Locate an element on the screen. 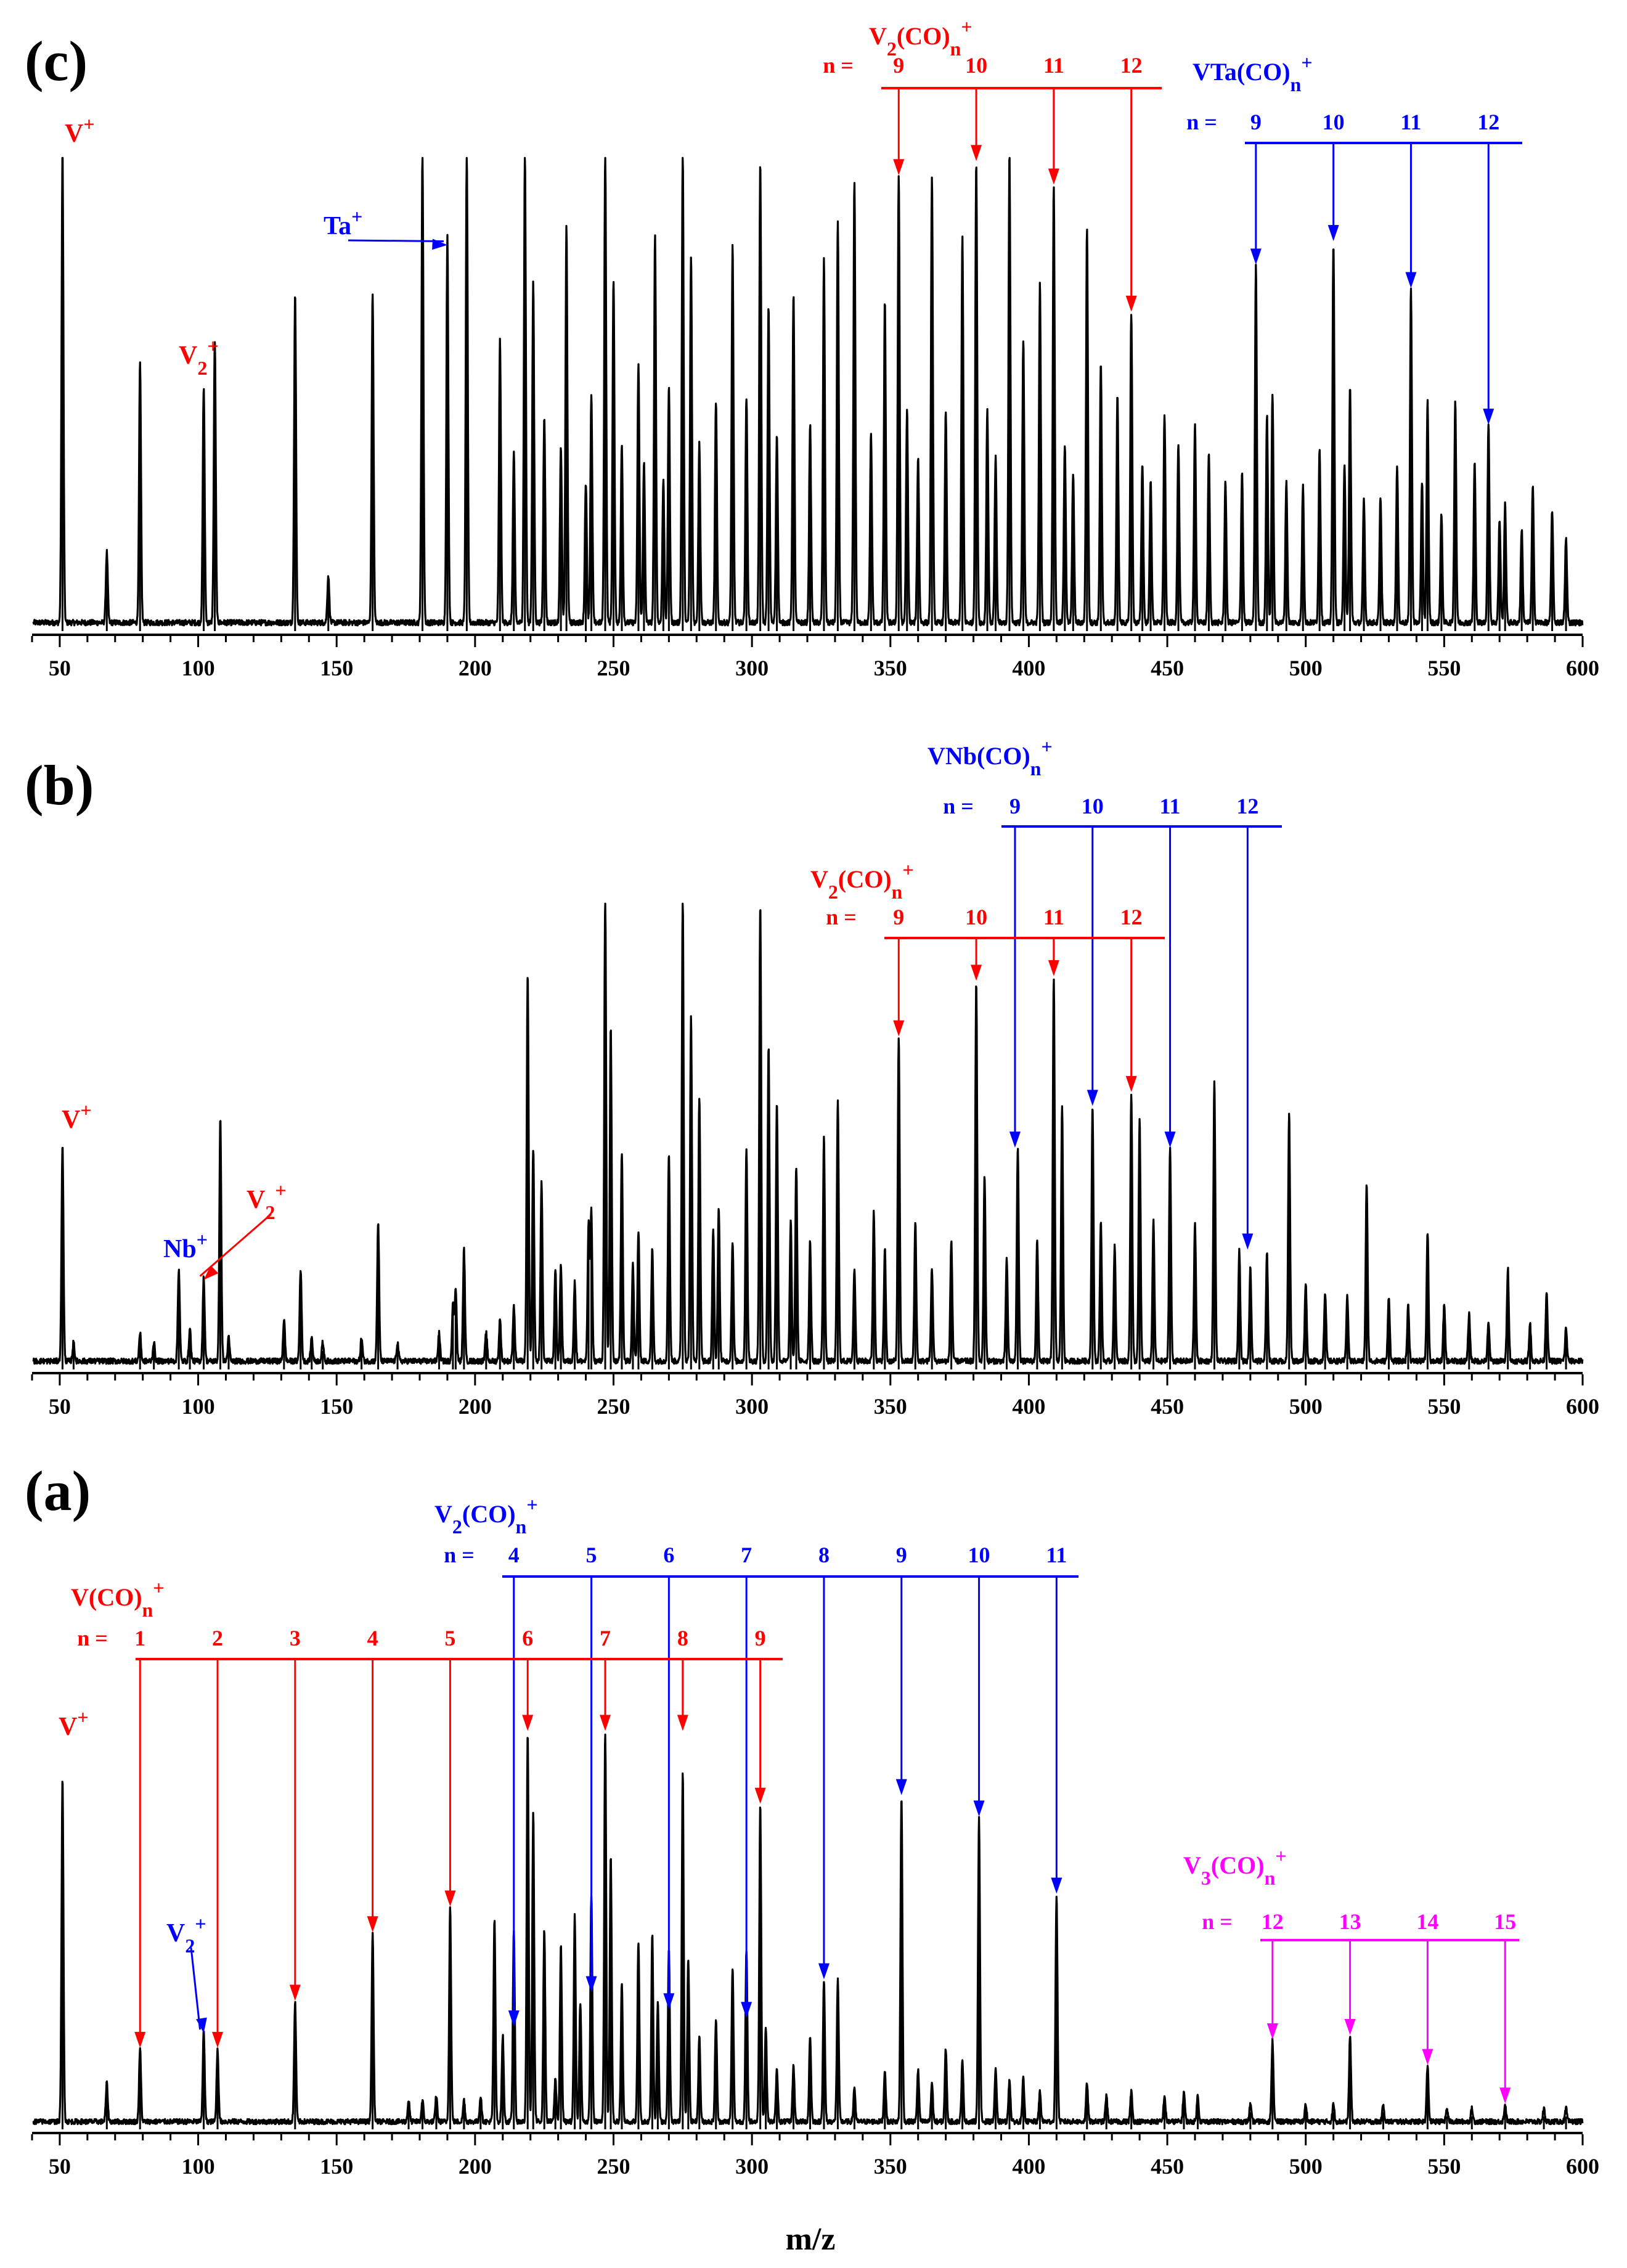 Image resolution: width=1627 pixels, height=2268 pixels. tick-label: 600 is located at coordinates (1583, 1406).